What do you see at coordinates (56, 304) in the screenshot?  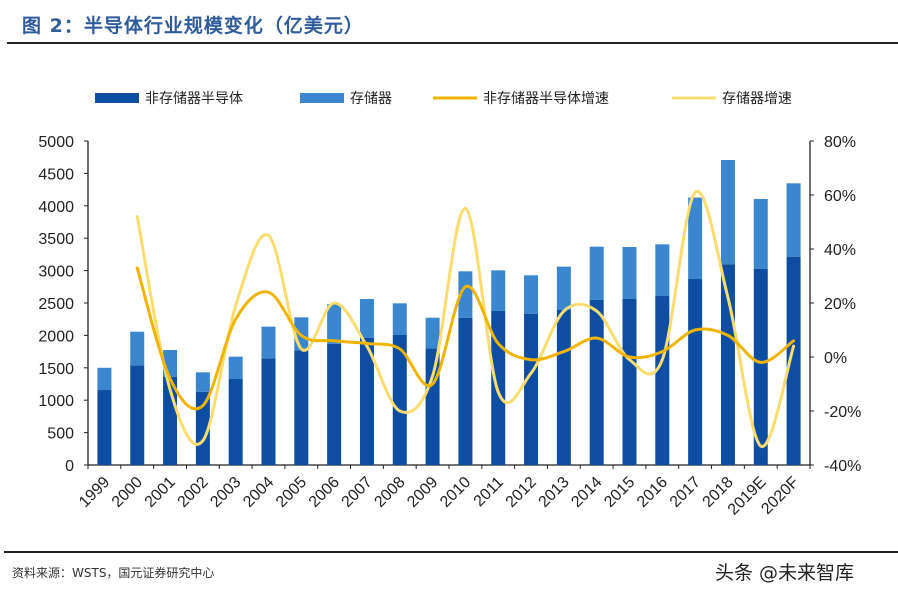 I see `left-tick-label: 2500` at bounding box center [56, 304].